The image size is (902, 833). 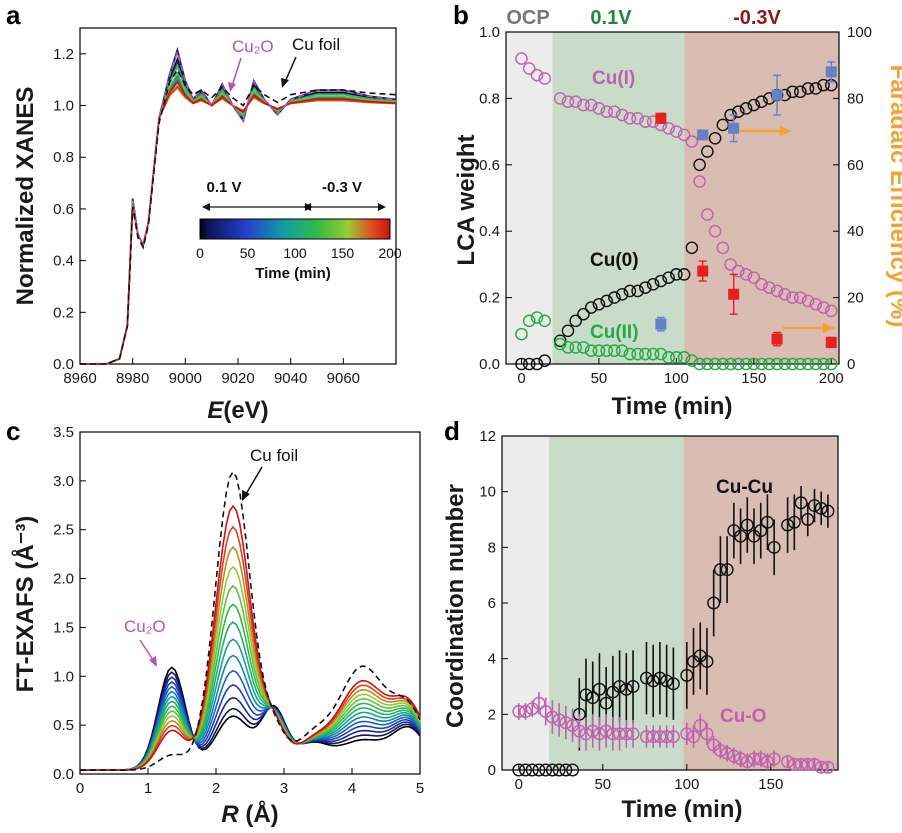 I want to click on panel-b-y2label: Faradaic Efficiency (%), so click(x=893, y=196).